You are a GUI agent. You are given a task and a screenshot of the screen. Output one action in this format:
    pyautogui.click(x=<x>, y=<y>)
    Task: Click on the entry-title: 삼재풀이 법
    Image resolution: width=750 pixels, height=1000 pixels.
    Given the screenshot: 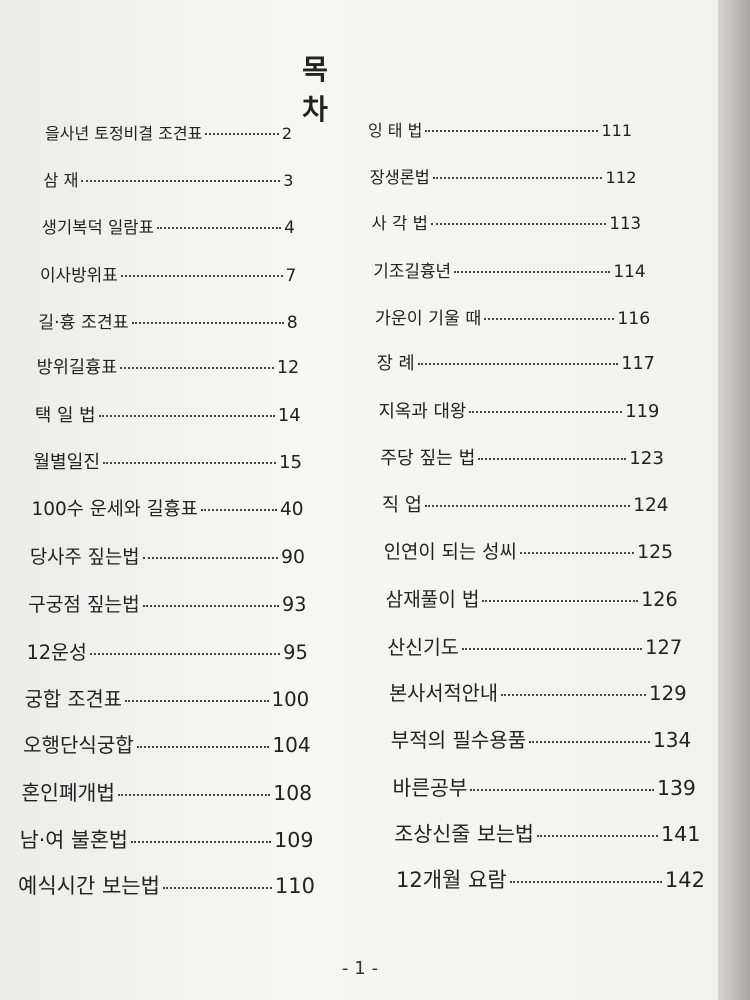 What is the action you would take?
    pyautogui.click(x=432, y=599)
    